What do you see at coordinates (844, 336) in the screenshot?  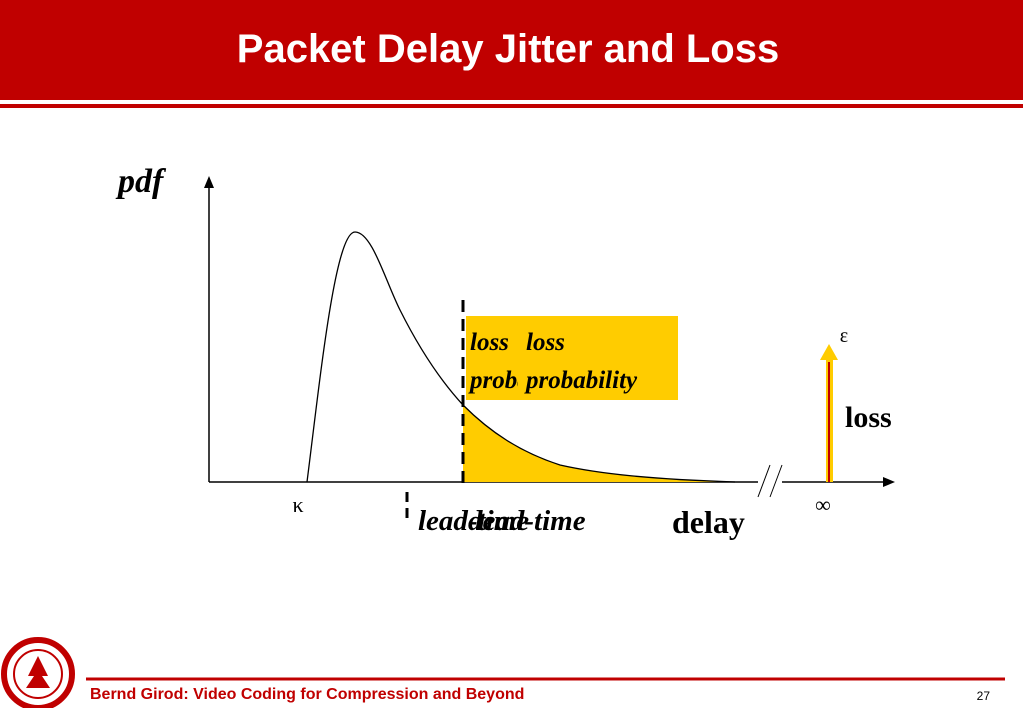 I see `epsilon: ε` at bounding box center [844, 336].